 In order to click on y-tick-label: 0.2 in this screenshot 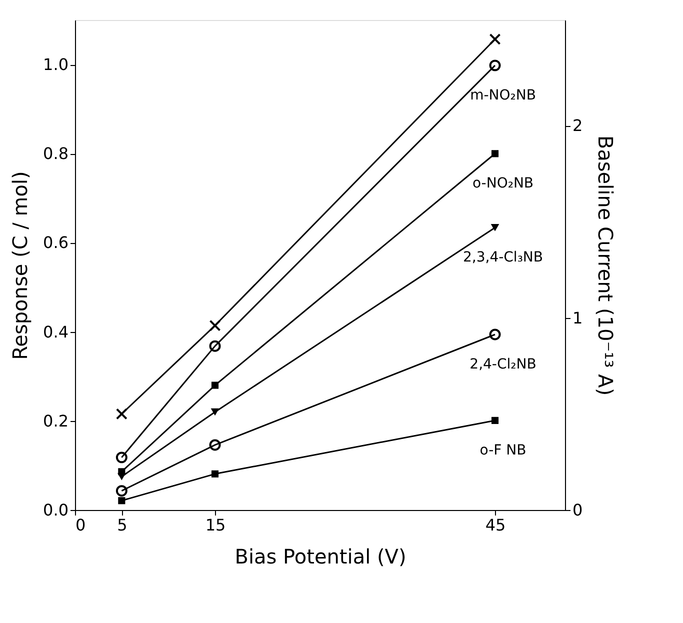, I will do `click(55, 420)`.